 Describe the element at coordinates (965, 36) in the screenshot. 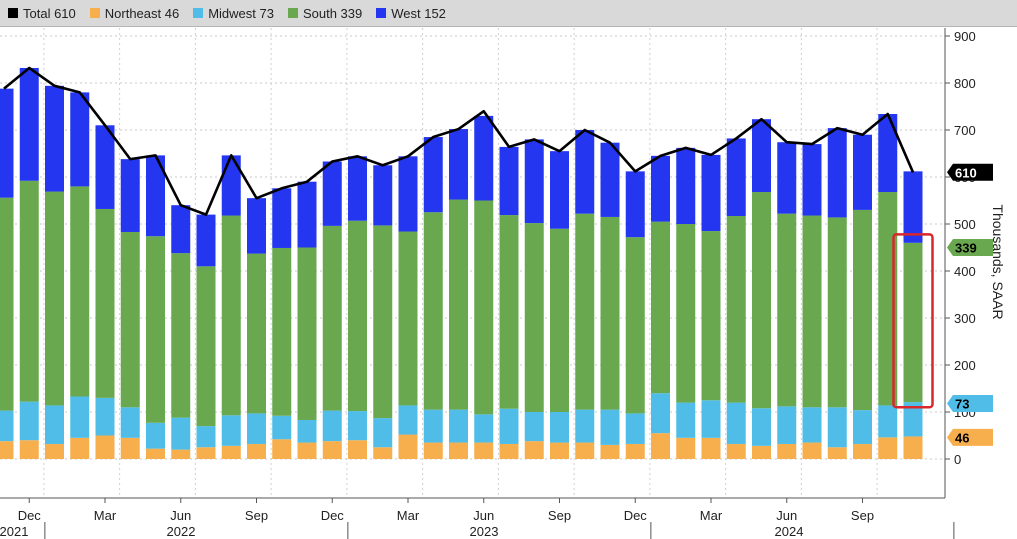

I see `y-tick-label: 900` at that location.